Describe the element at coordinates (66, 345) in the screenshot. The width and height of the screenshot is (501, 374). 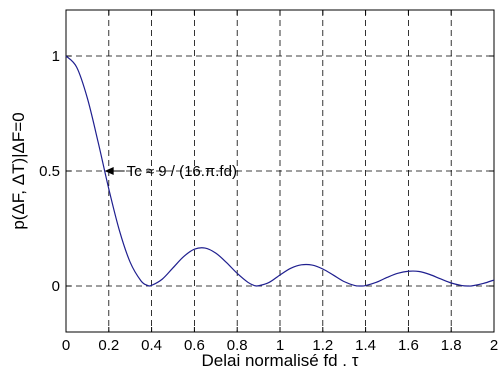
I see `x-tick-label: 0` at that location.